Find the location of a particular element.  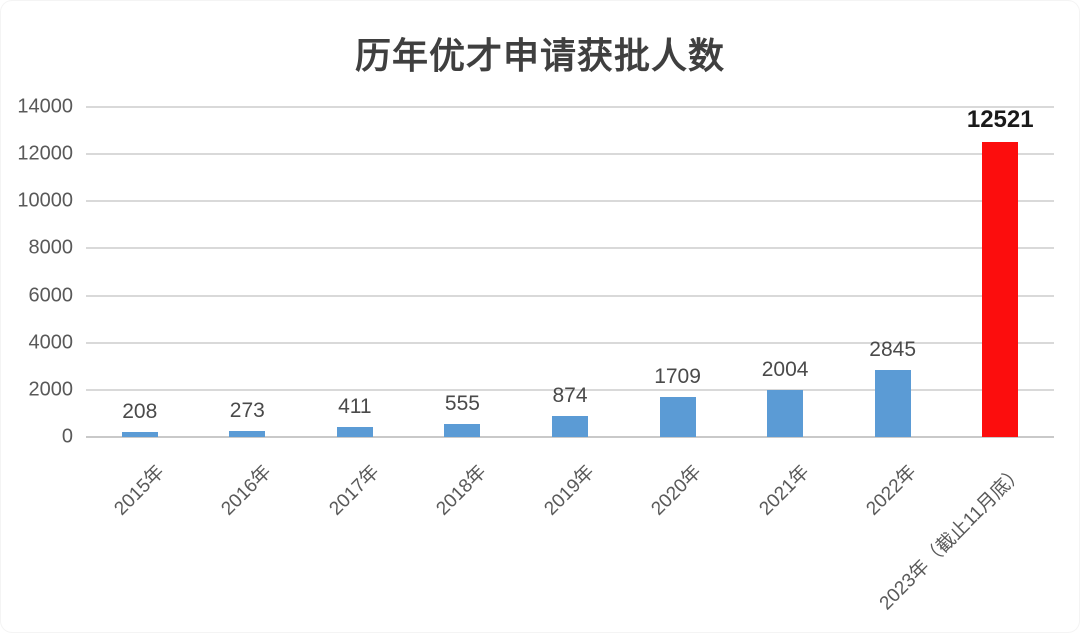

bar-value-label: 273 is located at coordinates (247, 410).